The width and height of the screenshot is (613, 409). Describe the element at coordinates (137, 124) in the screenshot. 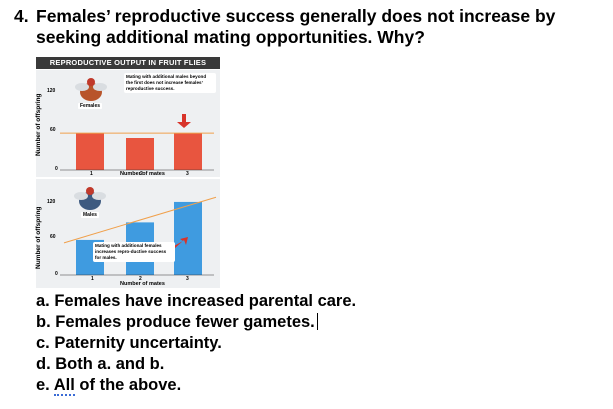

I see `females-bar-chart` at that location.